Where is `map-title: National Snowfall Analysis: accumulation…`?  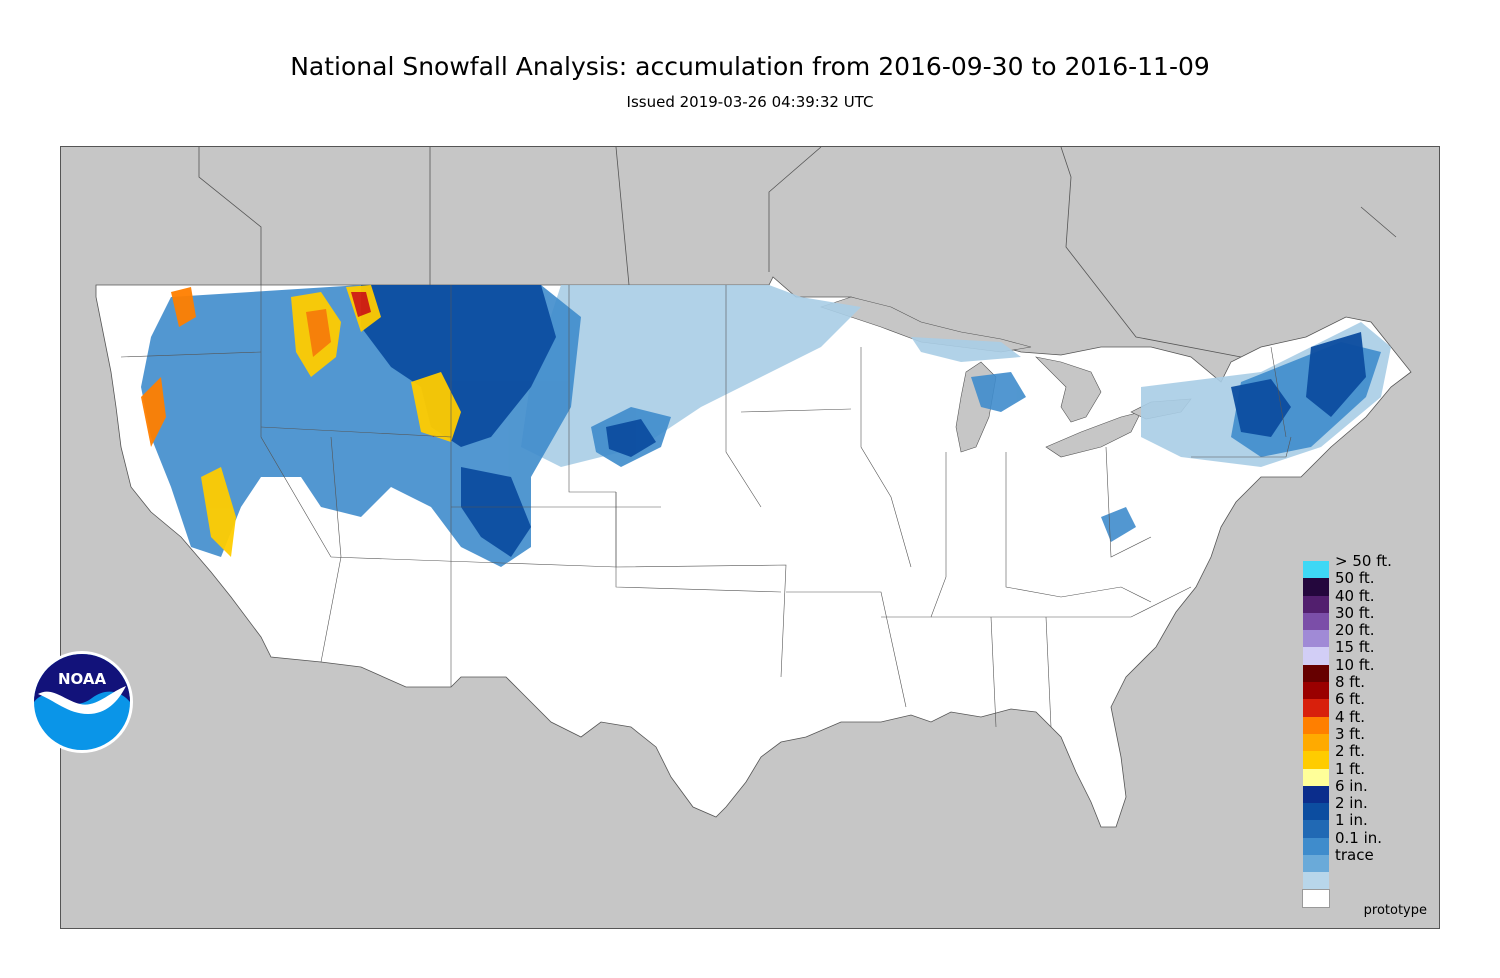
map-title: National Snowfall Analysis: accumulation… is located at coordinates (750, 66).